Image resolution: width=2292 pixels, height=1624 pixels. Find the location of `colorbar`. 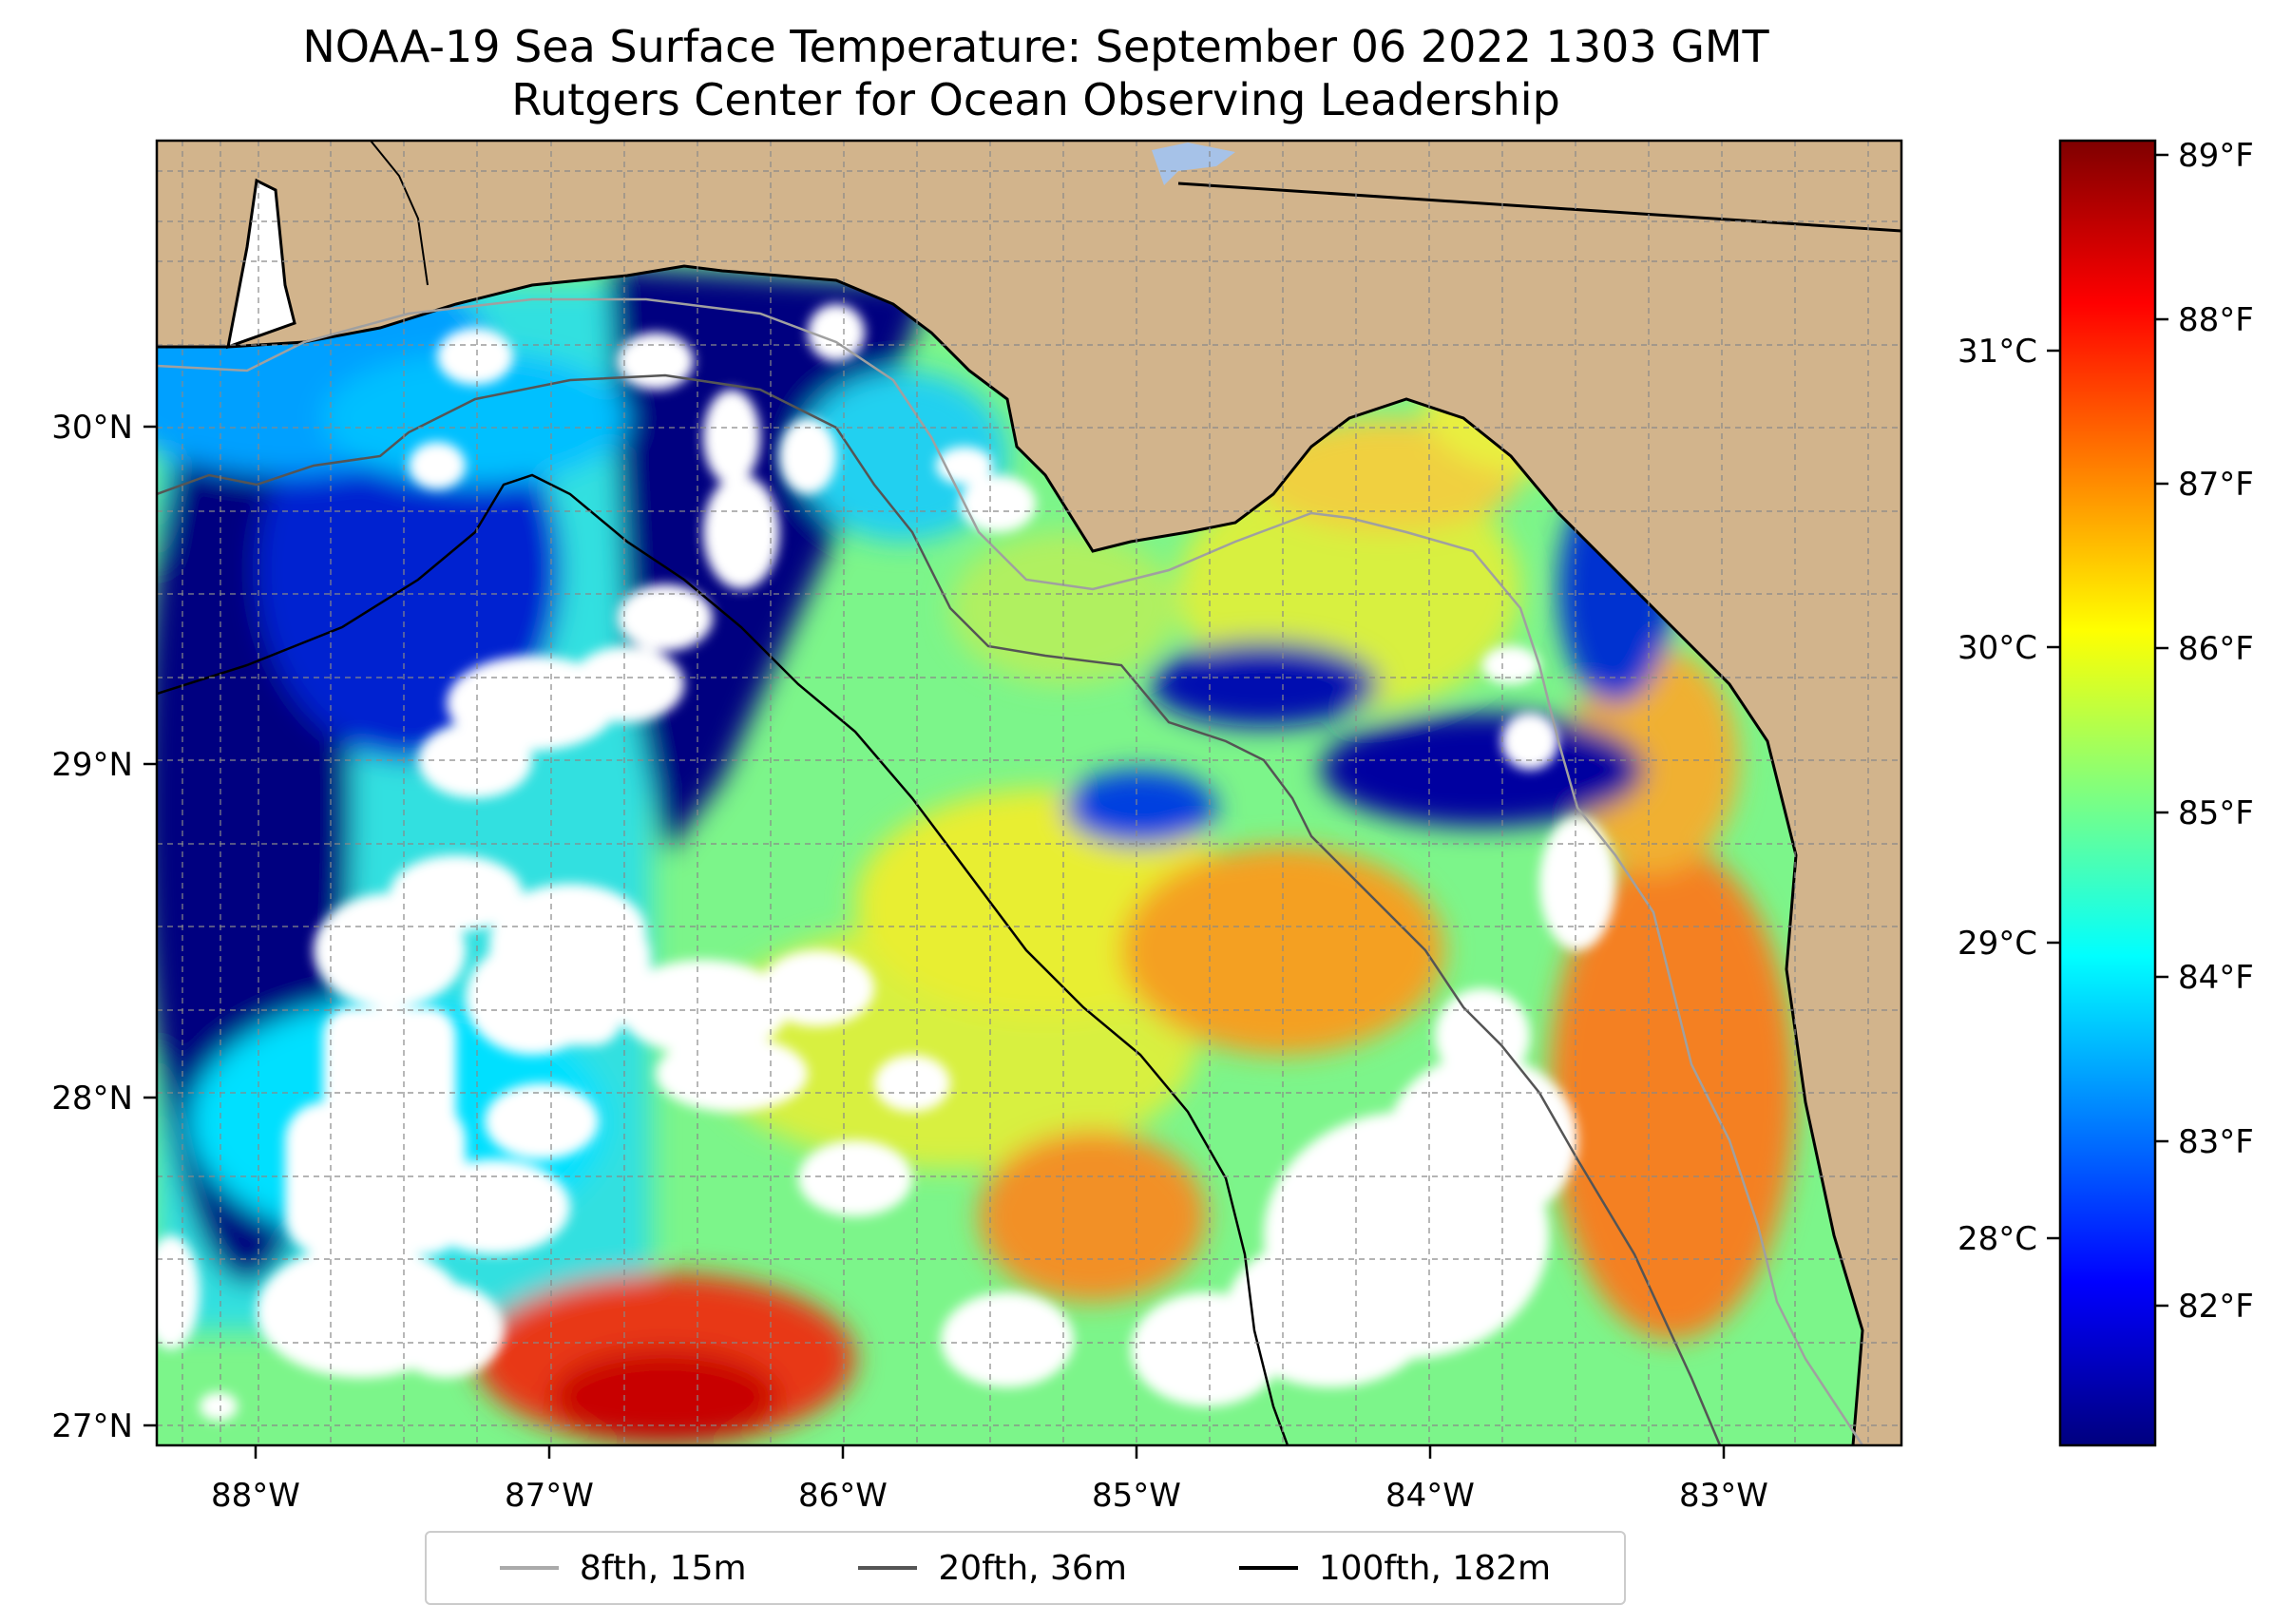

colorbar is located at coordinates (2107, 793).